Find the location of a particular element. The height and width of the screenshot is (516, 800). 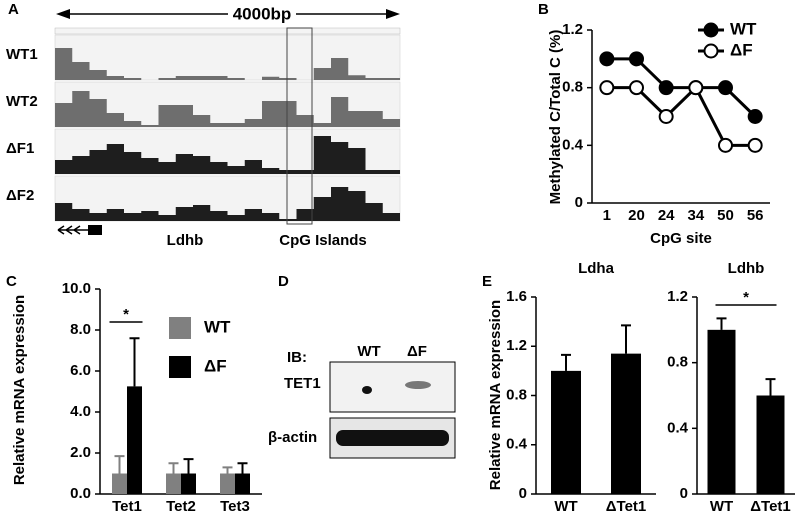

row-label: β-actin is located at coordinates (292, 437).